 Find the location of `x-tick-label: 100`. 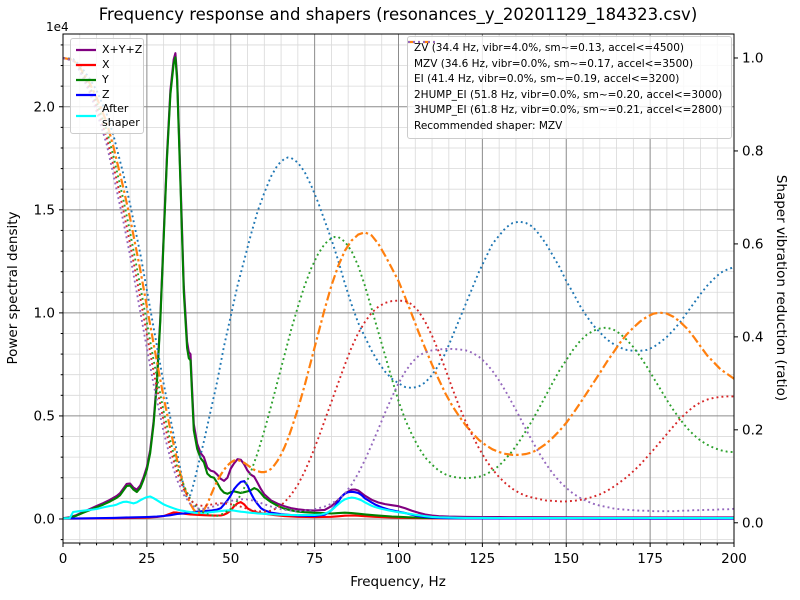

x-tick-label: 100 is located at coordinates (399, 559).